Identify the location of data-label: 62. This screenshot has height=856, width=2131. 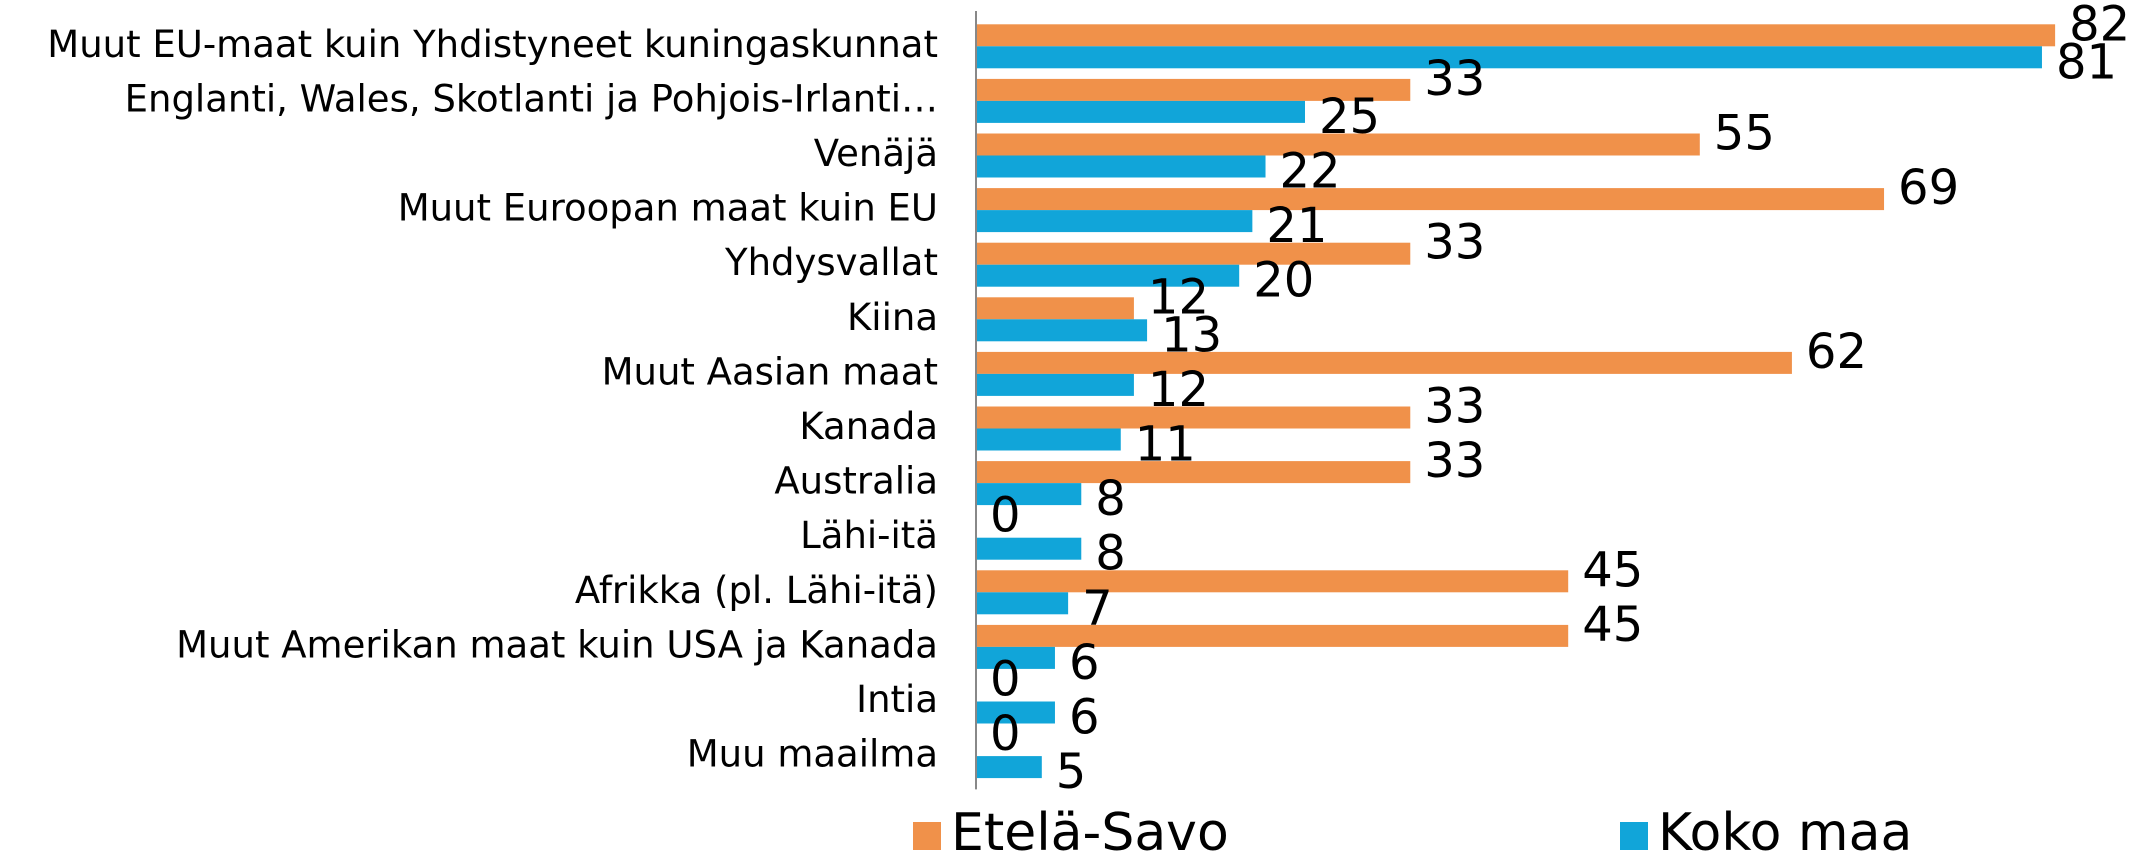
(1836, 352).